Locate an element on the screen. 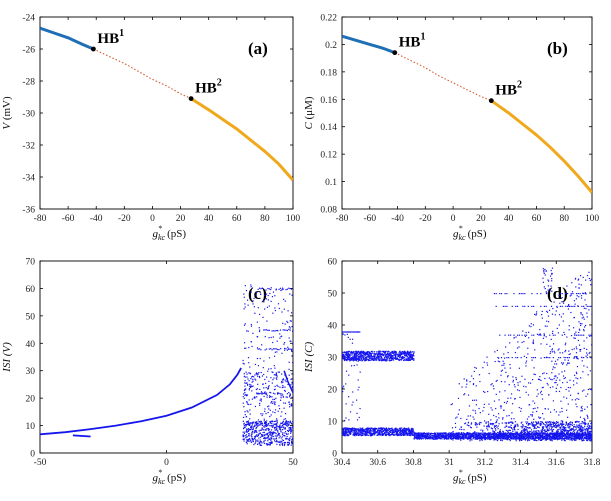  hb-point is located at coordinates (491, 101).